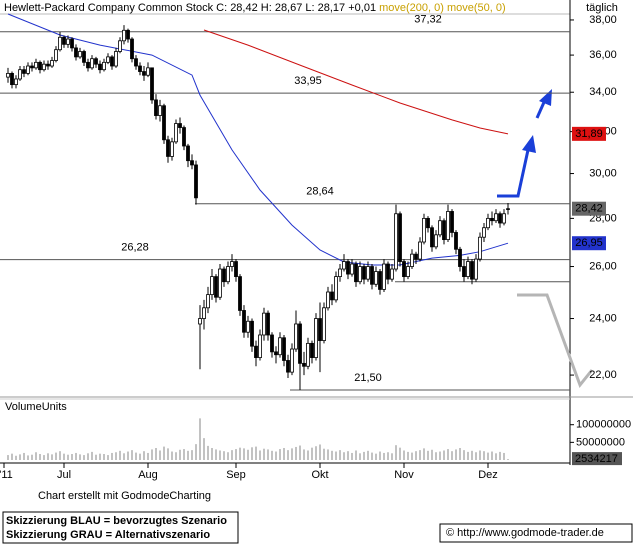 This screenshot has height=544, width=633. Describe the element at coordinates (64, 475) in the screenshot. I see `x-tick-label: Jul` at that location.